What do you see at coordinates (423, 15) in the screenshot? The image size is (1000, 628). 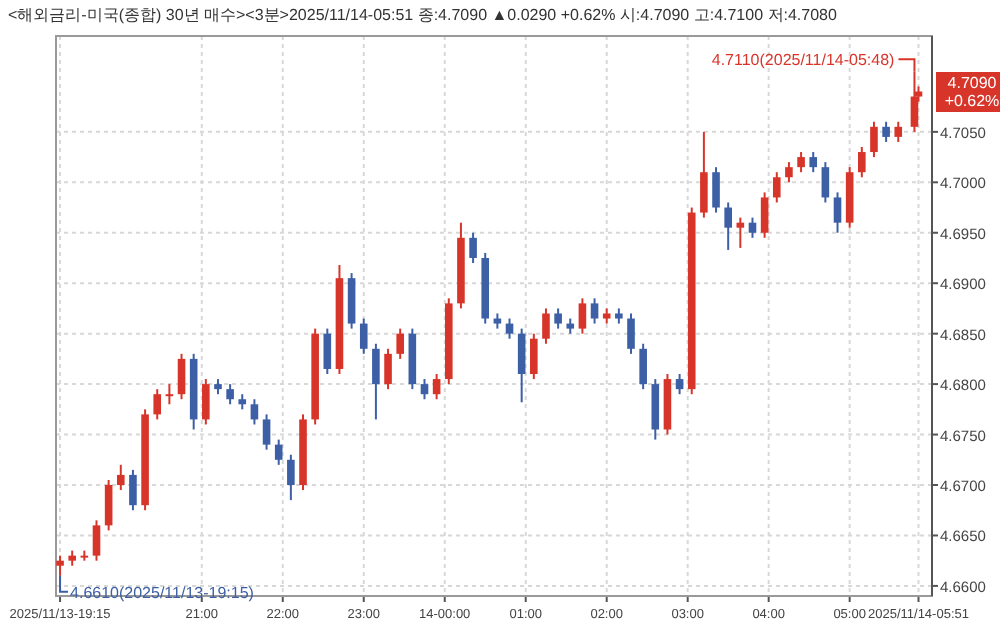 I see `chart-title: <해외금리-미국(종합) 30년 매수><3분>2025/11/14-05:51 종:4.7090 ▲0.0290 +0.62% 시:4.7090 고:4.7100 저:4.7080` at bounding box center [423, 15].